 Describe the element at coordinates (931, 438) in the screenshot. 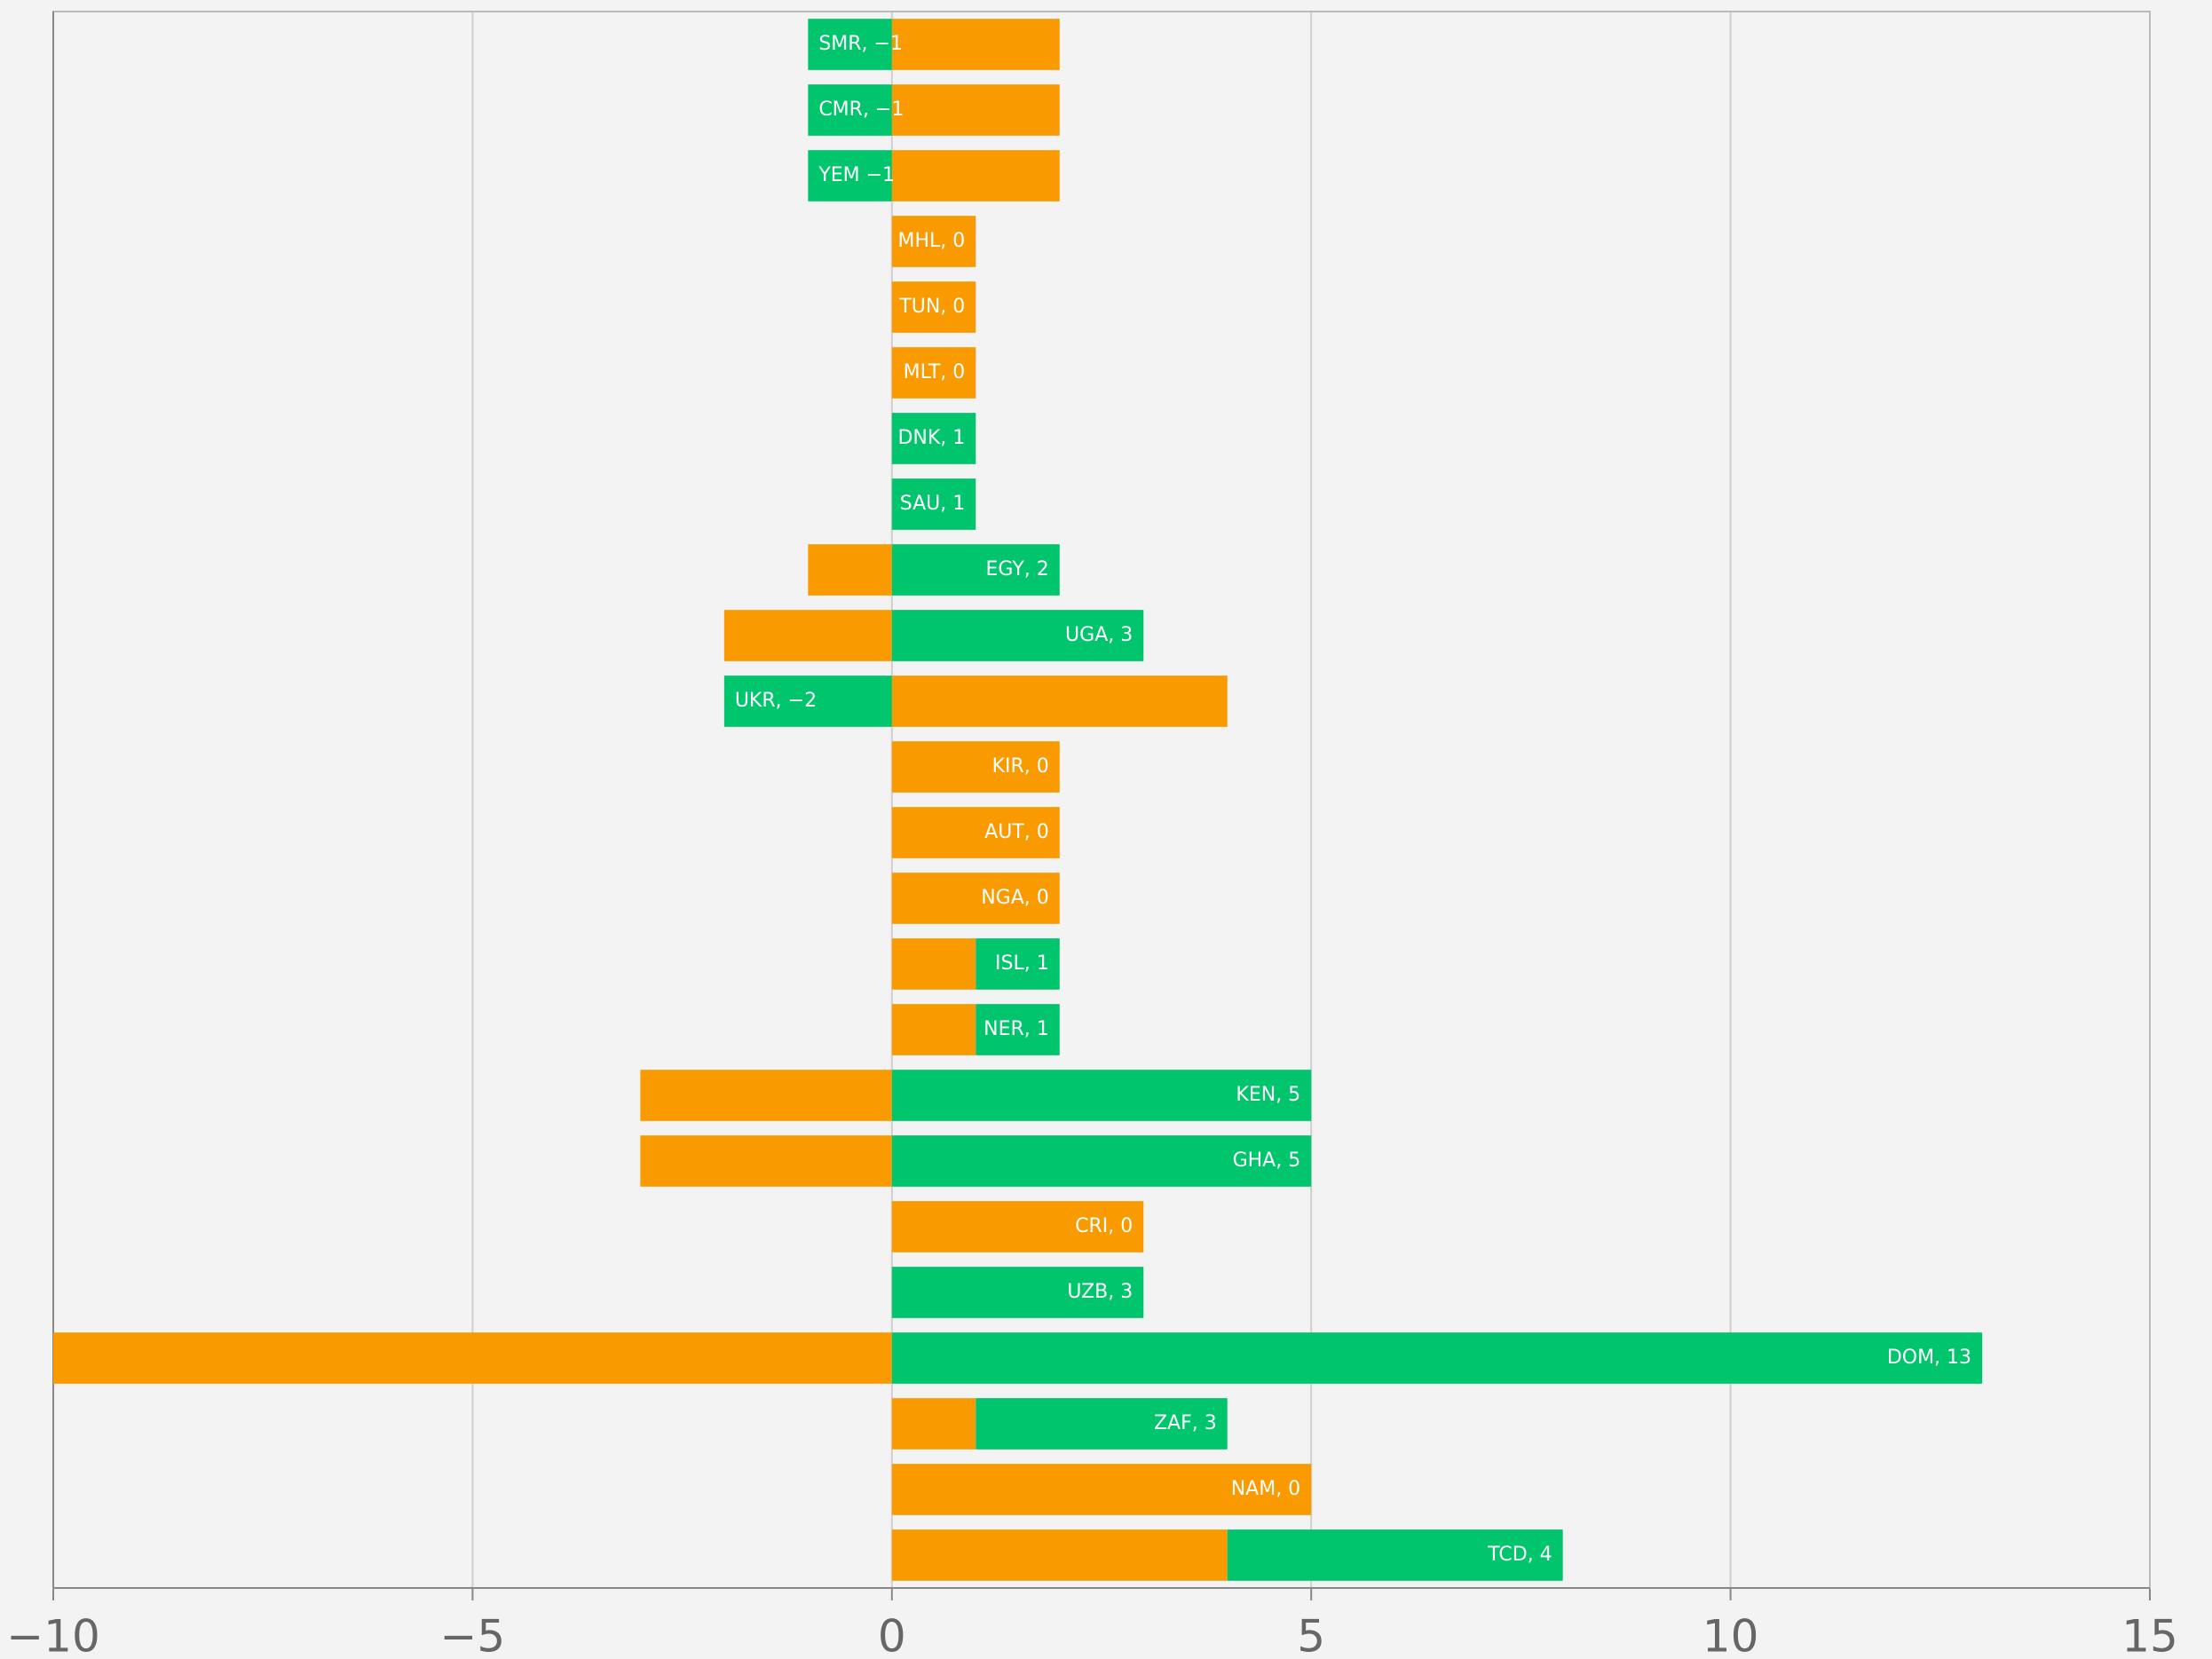

I see `data-label: DNK, 1` at that location.